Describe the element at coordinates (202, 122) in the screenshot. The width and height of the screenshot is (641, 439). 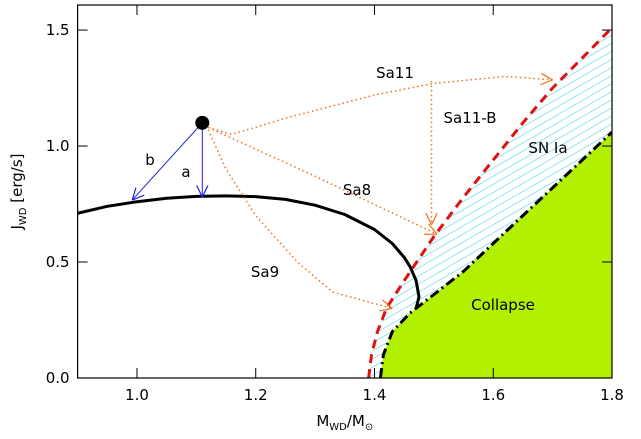
I see `point` at that location.